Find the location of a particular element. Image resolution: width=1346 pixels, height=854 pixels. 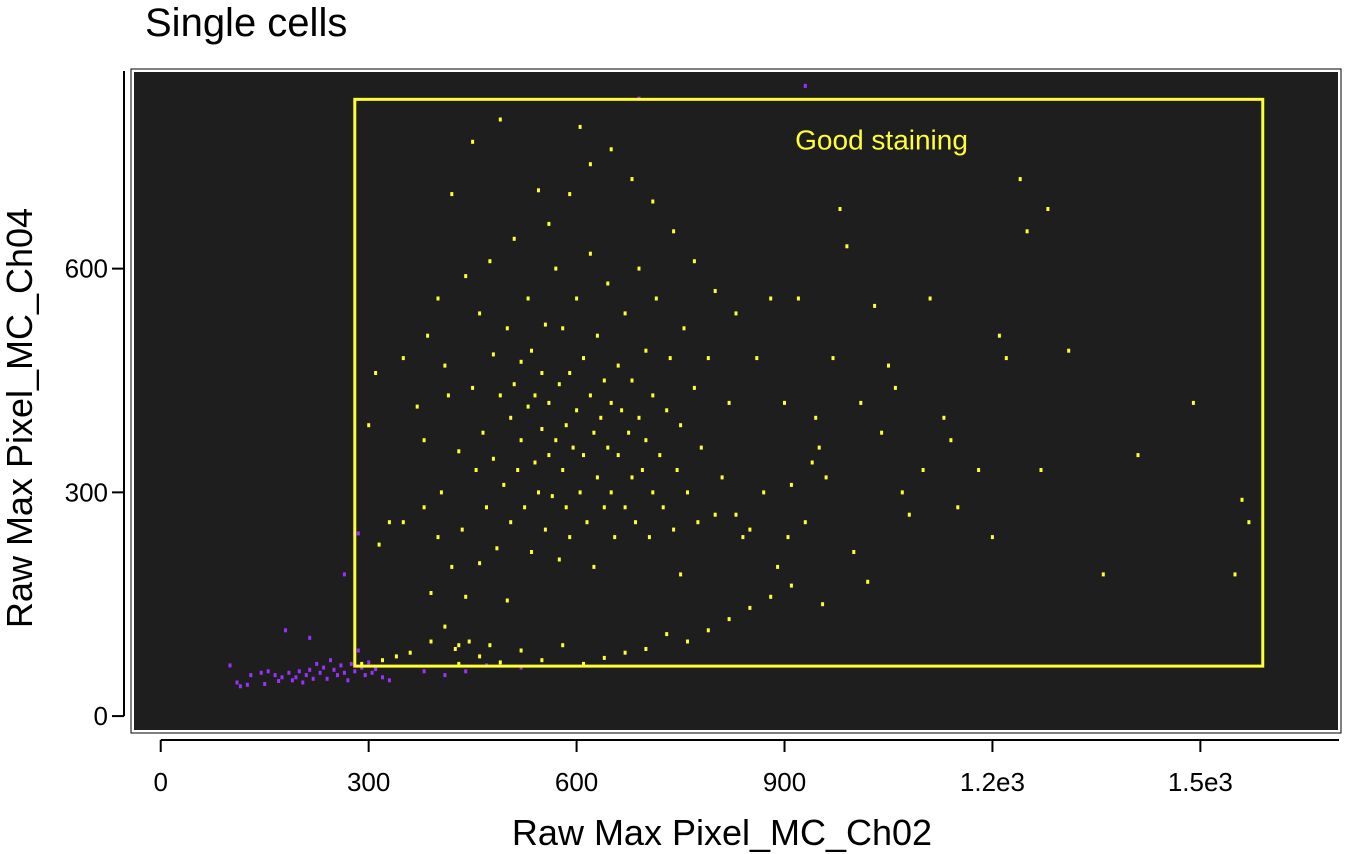

x-tick-label: 600 is located at coordinates (576, 782).